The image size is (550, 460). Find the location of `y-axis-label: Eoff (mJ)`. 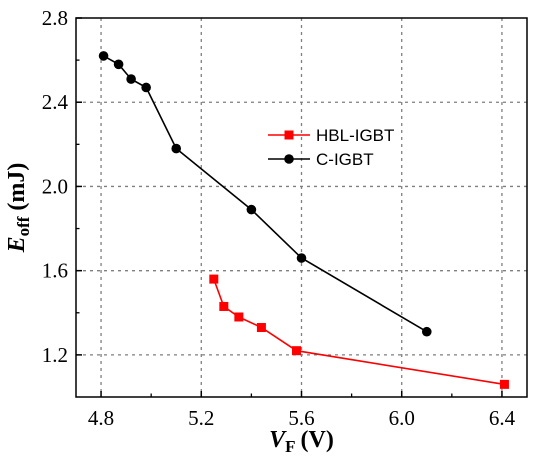

y-axis-label: Eoff (mJ) is located at coordinates (18, 208).